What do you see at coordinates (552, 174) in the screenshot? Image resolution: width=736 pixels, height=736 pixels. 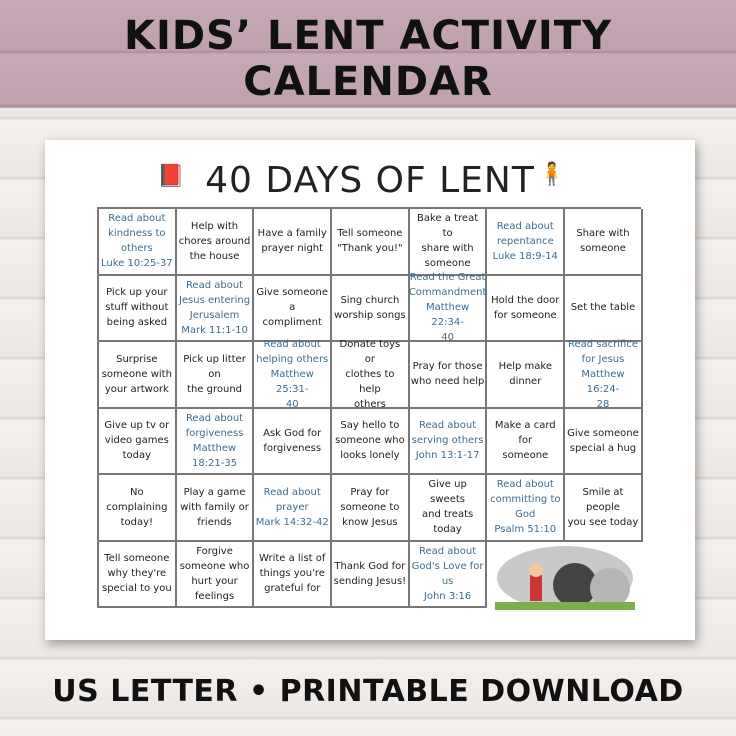 I see `jesus-figure-icon: 🧍` at bounding box center [552, 174].